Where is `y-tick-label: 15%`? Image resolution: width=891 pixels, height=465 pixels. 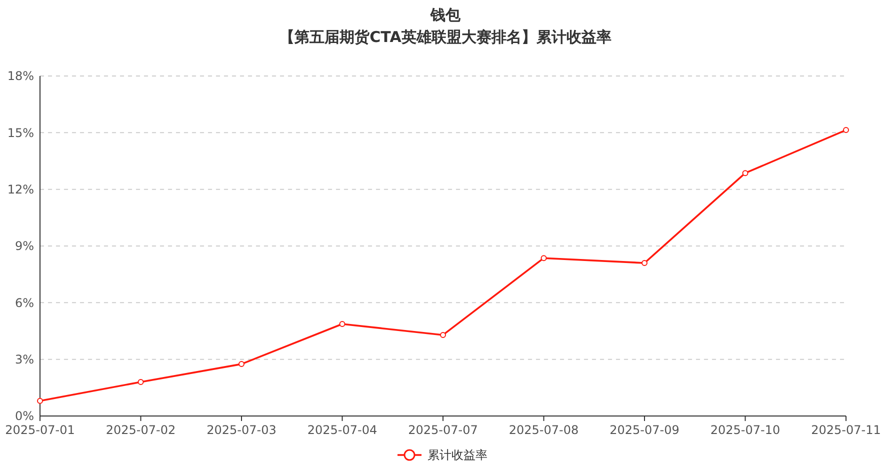 y-tick-label: 15% is located at coordinates (20, 133).